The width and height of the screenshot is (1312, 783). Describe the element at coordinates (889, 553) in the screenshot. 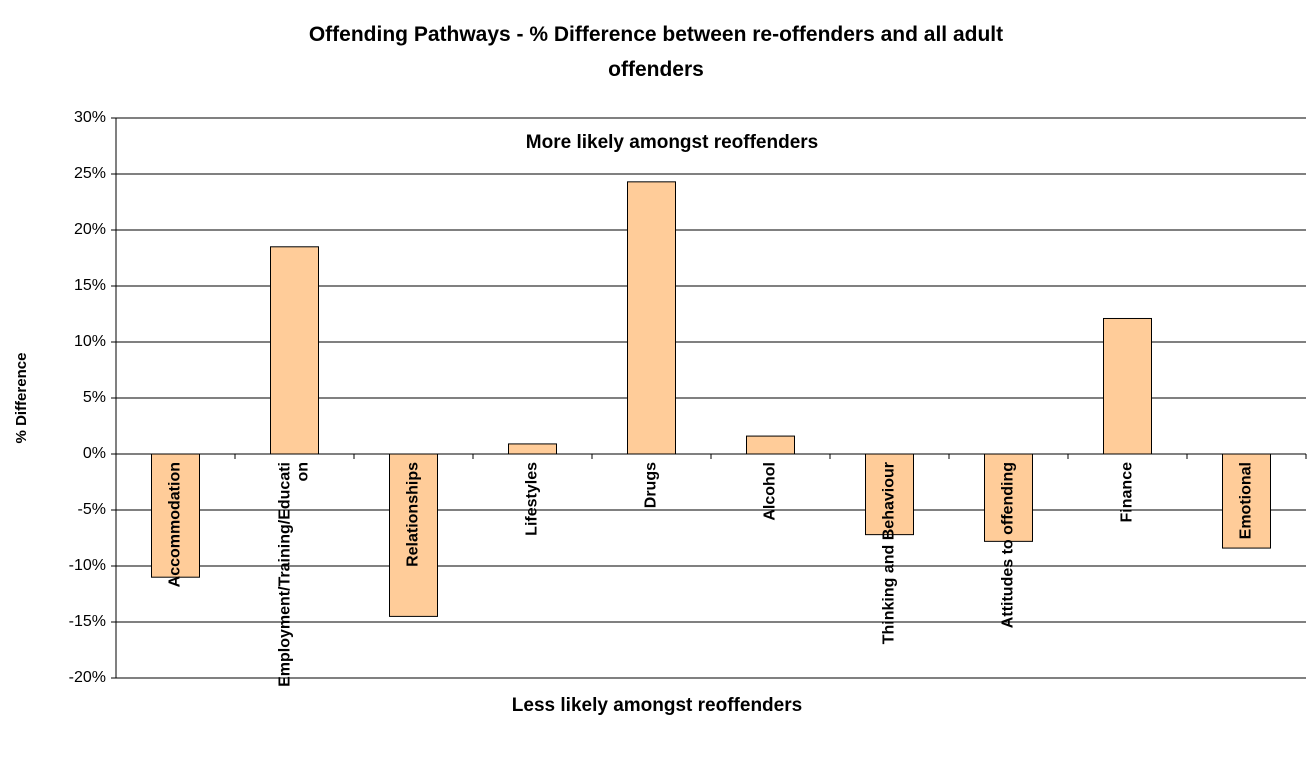

I see `x-tick-label: Thinking and Behaviour` at that location.